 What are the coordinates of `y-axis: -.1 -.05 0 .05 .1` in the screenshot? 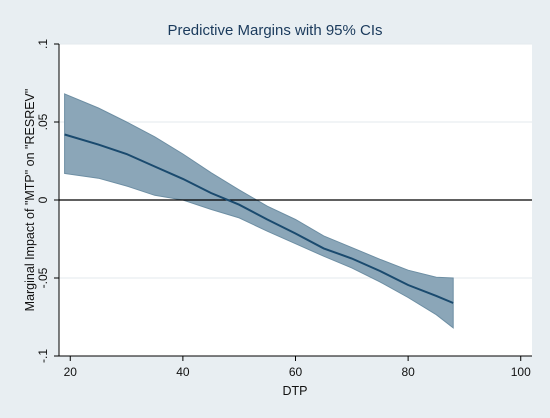 It's located at (48, 201).